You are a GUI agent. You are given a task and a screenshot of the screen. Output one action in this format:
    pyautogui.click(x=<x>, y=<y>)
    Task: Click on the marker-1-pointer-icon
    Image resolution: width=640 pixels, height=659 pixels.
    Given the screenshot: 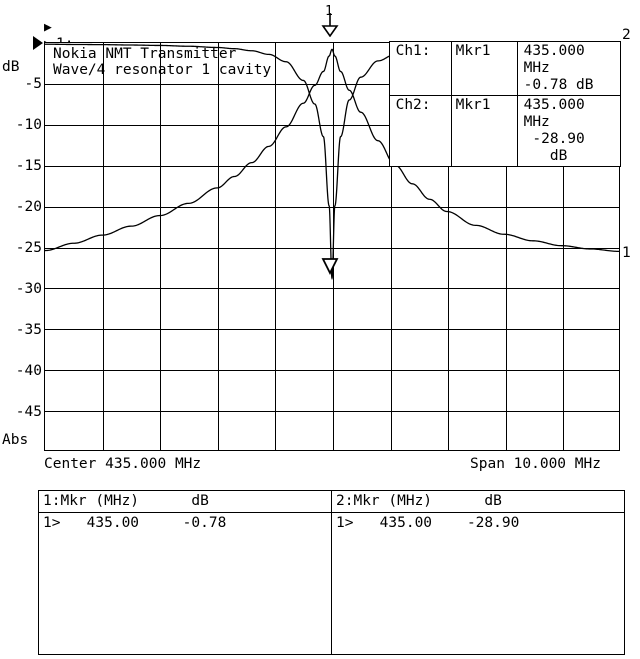 What is the action you would take?
    pyautogui.click(x=330, y=25)
    